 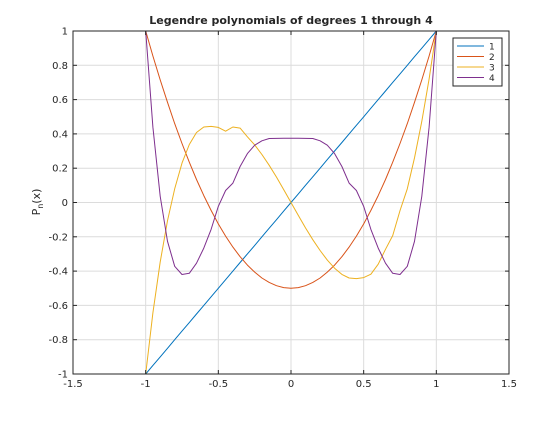 I want to click on x-tick-label: 0, so click(x=291, y=384).